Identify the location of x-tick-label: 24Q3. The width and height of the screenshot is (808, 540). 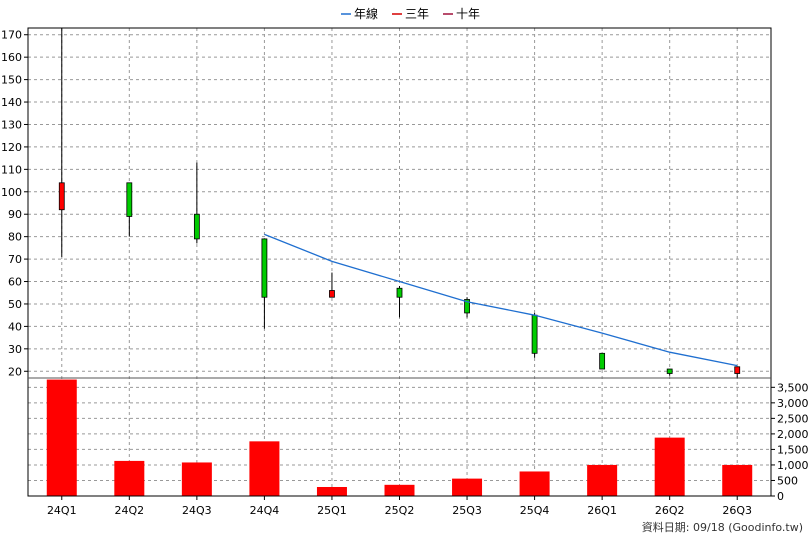
(197, 510).